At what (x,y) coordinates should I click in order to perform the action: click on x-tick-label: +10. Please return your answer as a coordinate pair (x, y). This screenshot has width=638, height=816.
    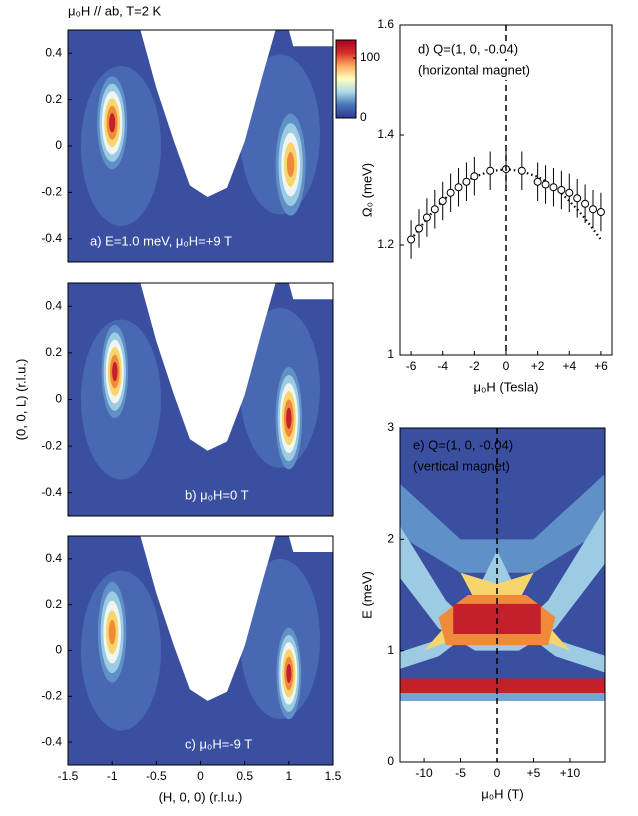
    Looking at the image, I should click on (570, 773).